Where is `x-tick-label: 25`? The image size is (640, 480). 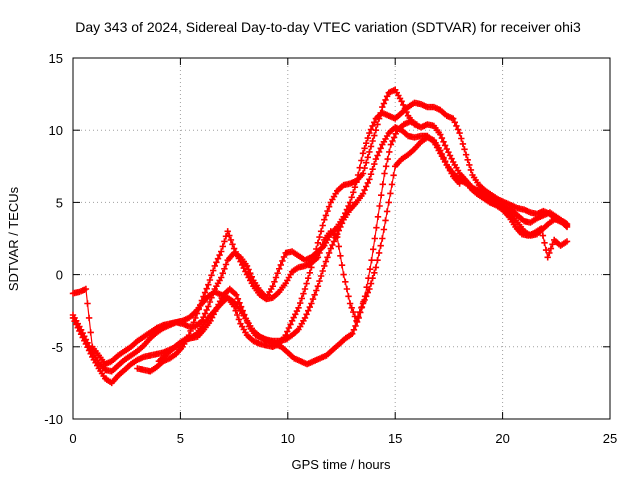
x-tick-label: 25 is located at coordinates (610, 438).